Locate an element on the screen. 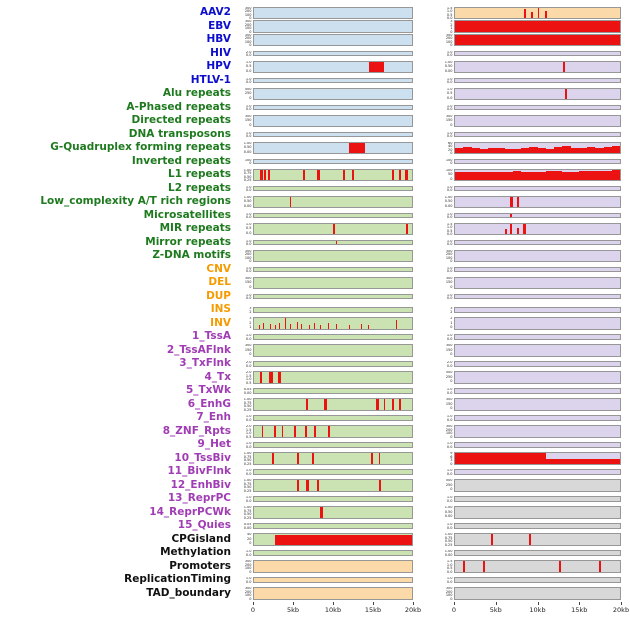  track-label: Promoters is located at coordinates (200, 565).